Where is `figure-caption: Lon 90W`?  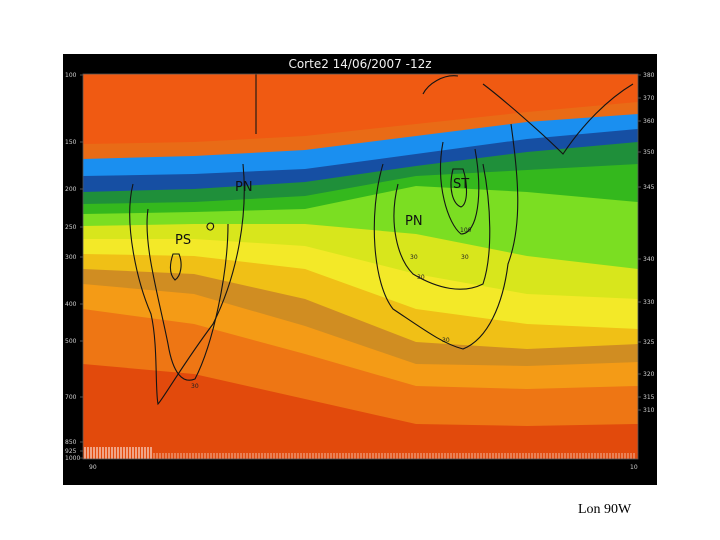
figure-caption: Lon 90W is located at coordinates (605, 509).